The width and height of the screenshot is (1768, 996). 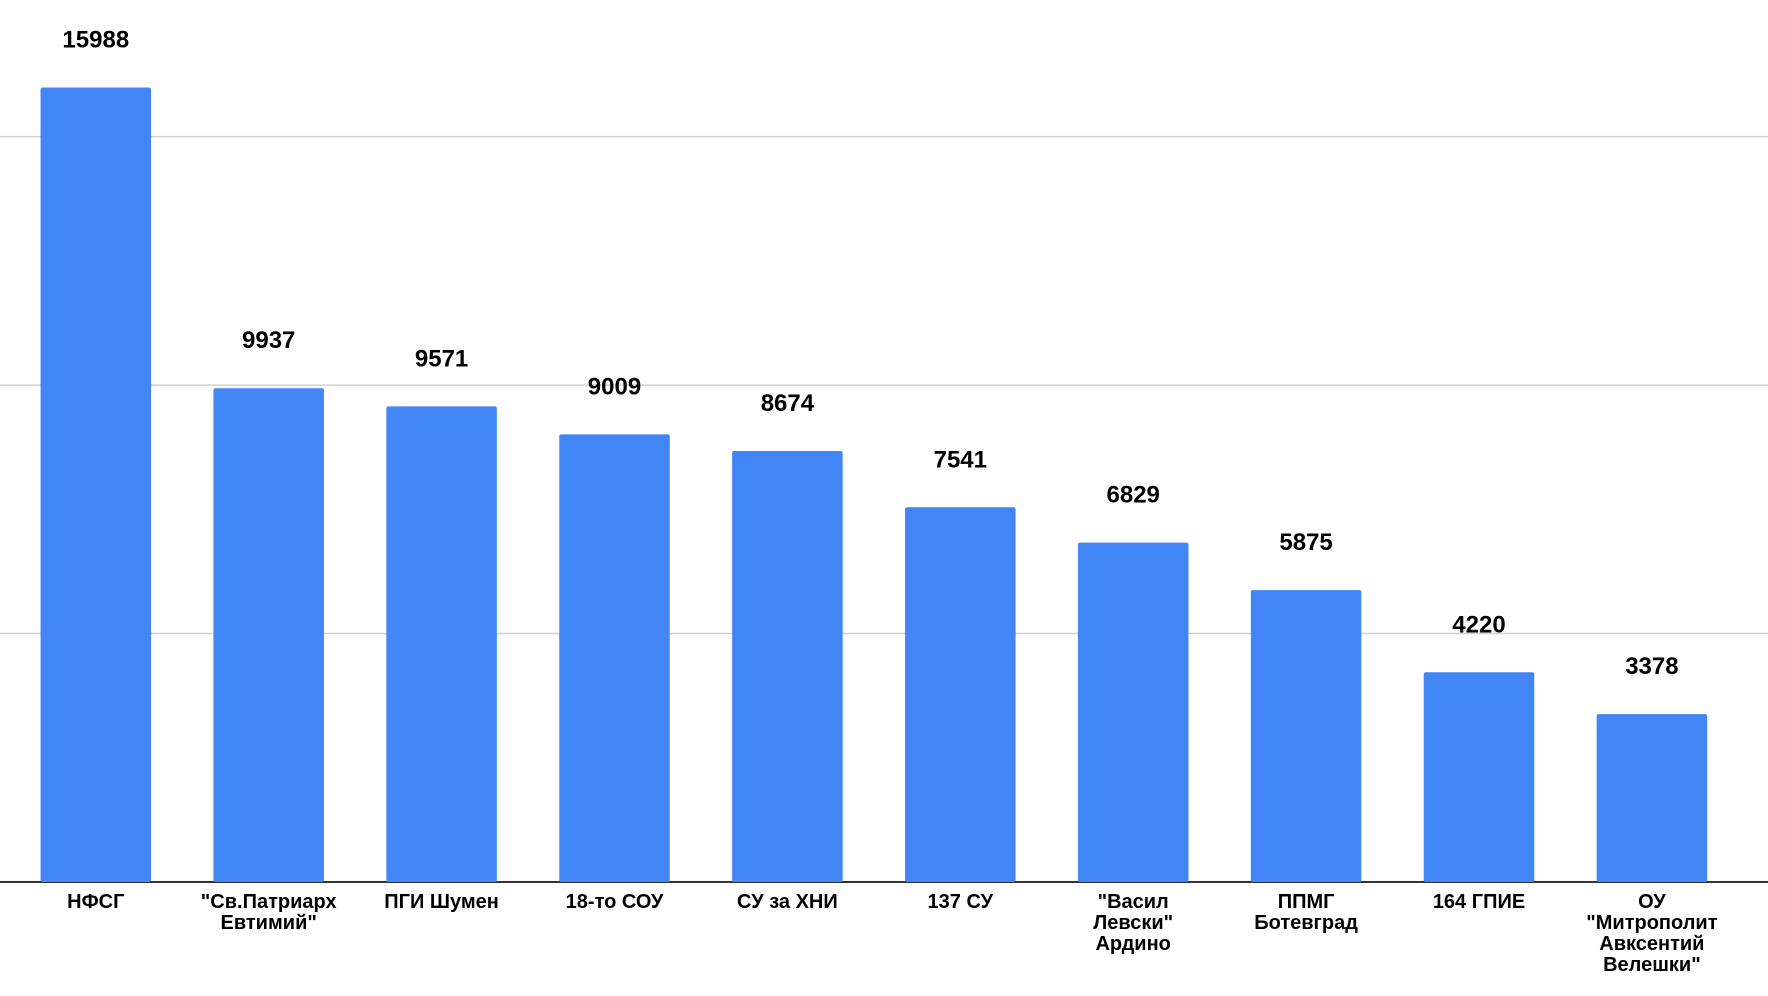 What do you see at coordinates (441, 902) in the screenshot?
I see `x-tick-label: ПГИ Шумен` at bounding box center [441, 902].